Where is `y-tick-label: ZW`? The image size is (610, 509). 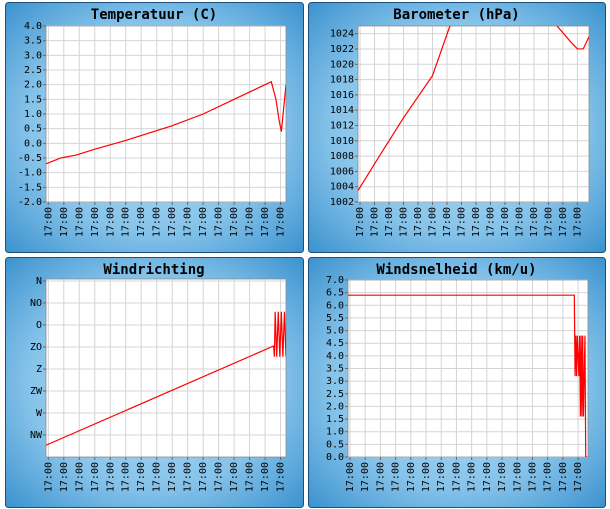
y-tick-label: ZW is located at coordinates (36, 391).